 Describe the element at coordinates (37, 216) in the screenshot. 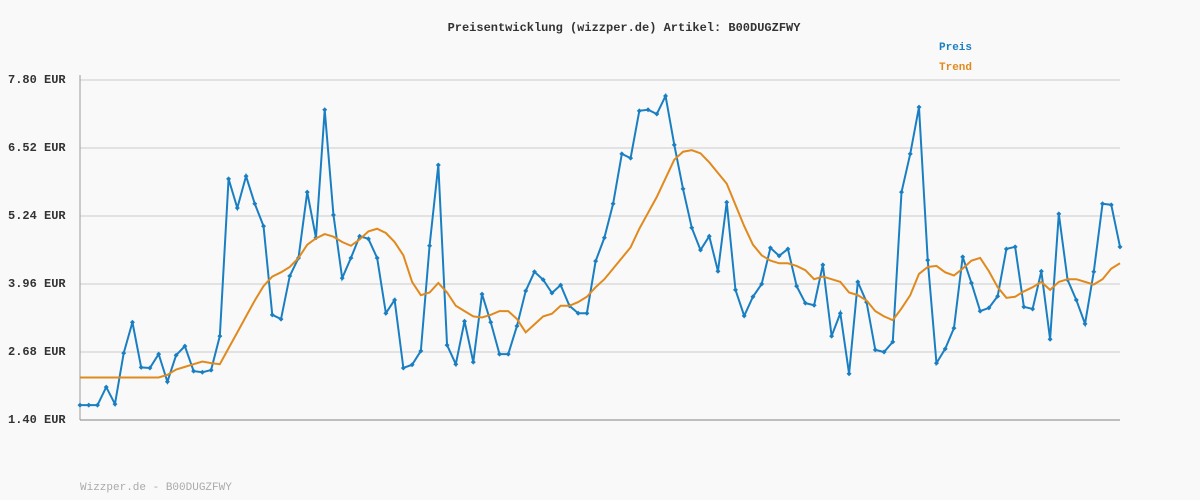

I see `y-tick-label: 5.24 EUR` at that location.